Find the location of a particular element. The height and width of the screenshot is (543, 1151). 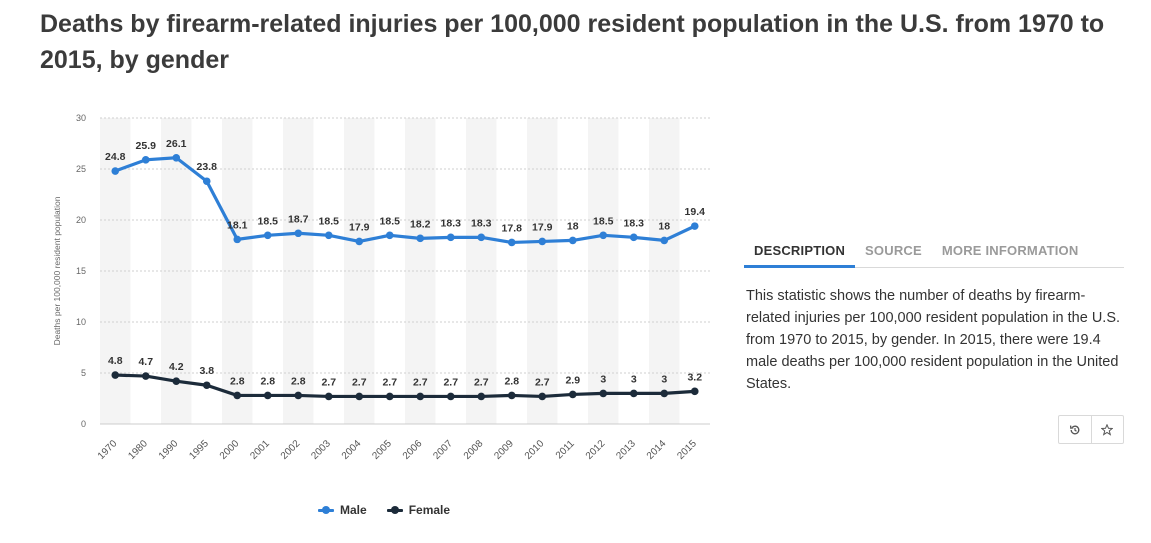

data-label-female: 4.7 is located at coordinates (145, 362).